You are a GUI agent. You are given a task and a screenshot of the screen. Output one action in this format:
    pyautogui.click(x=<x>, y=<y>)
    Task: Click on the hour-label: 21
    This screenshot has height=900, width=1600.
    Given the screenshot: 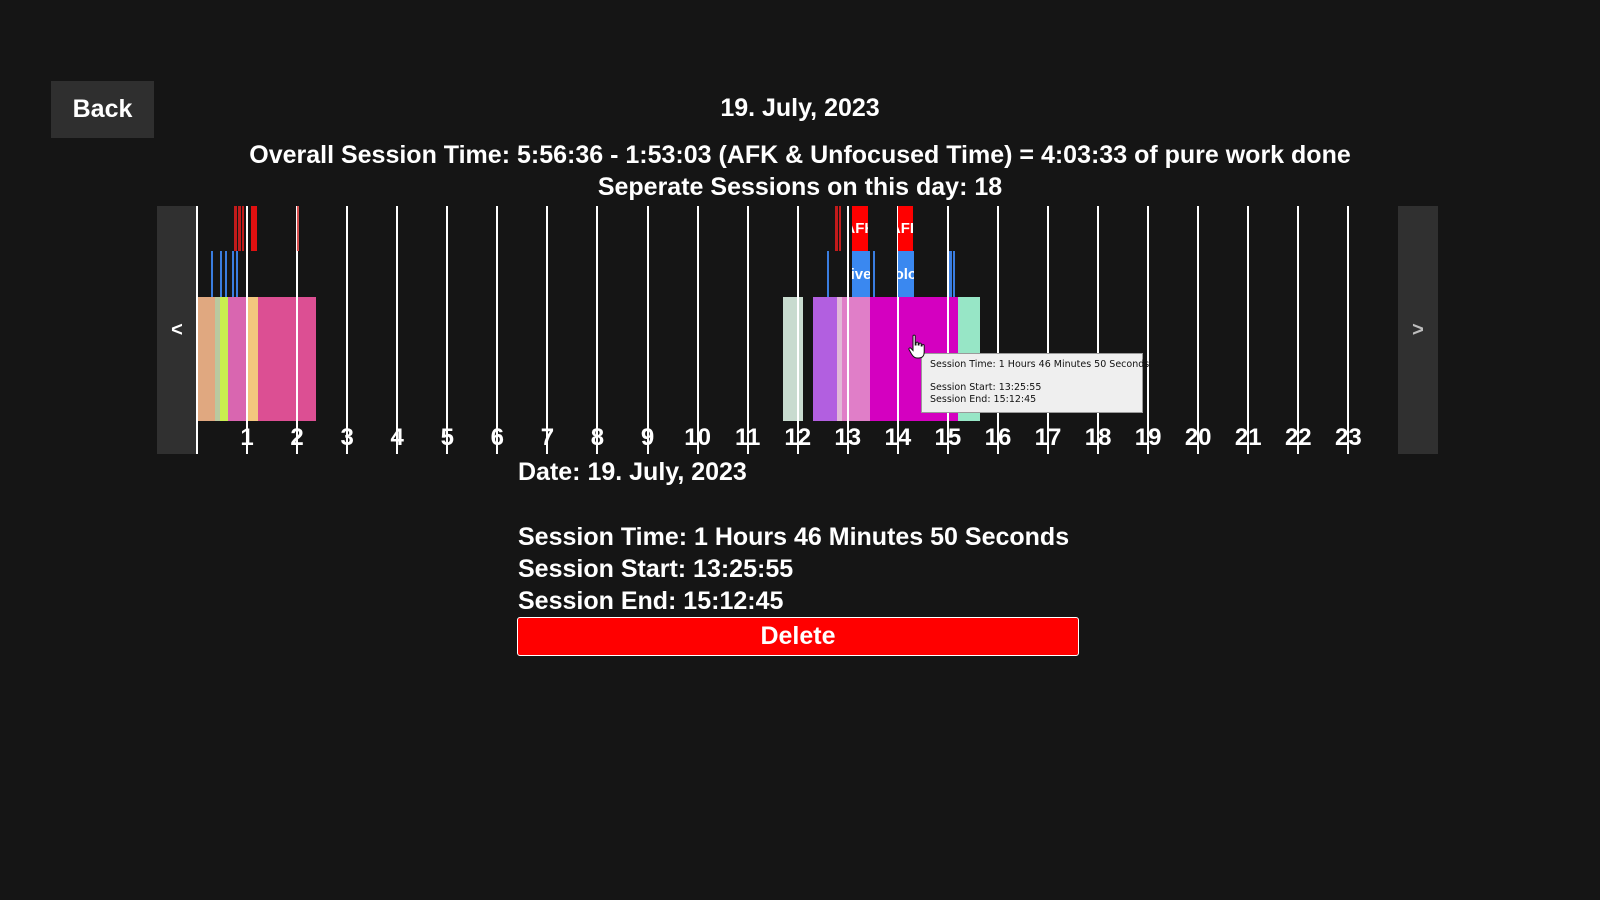 What is the action you would take?
    pyautogui.click(x=1248, y=437)
    